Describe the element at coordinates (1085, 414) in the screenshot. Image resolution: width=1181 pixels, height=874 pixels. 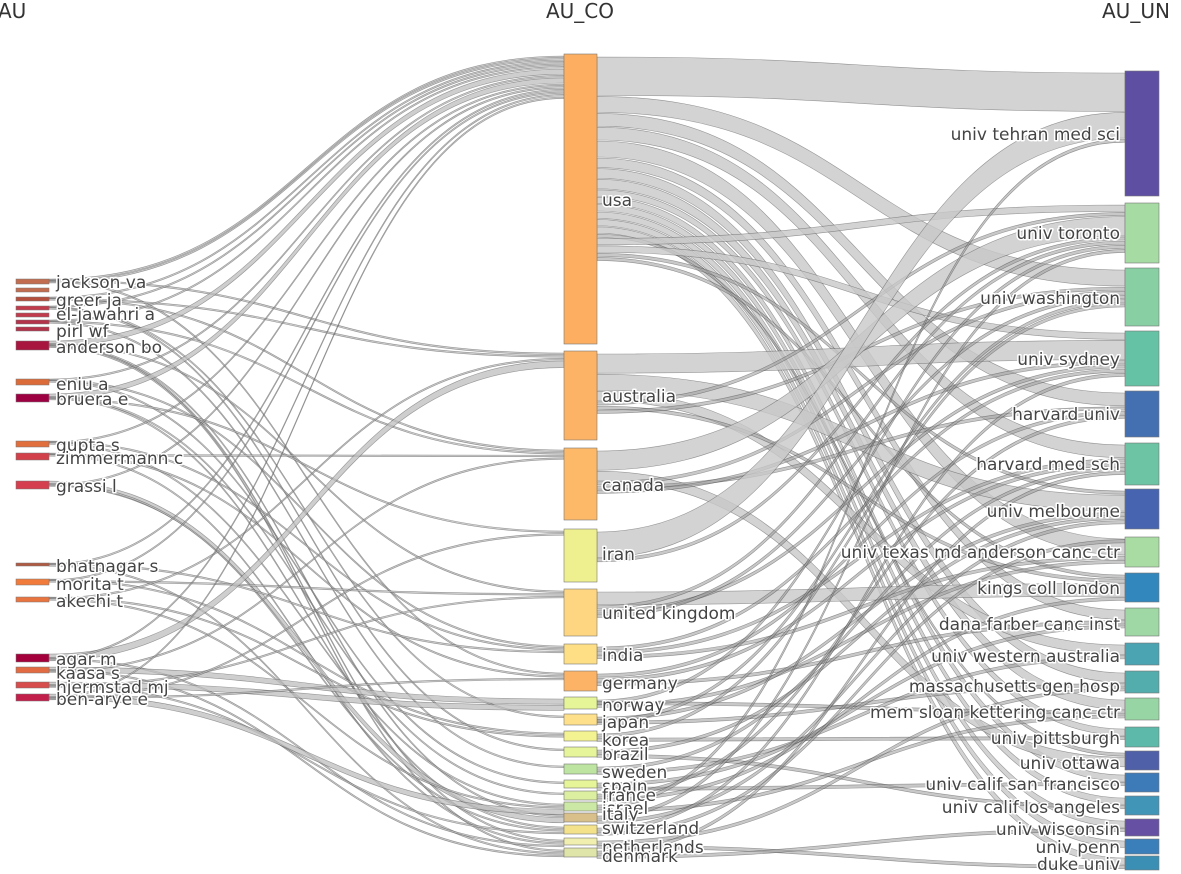
I see `university-node-harvard-univ: harvard univ` at that location.